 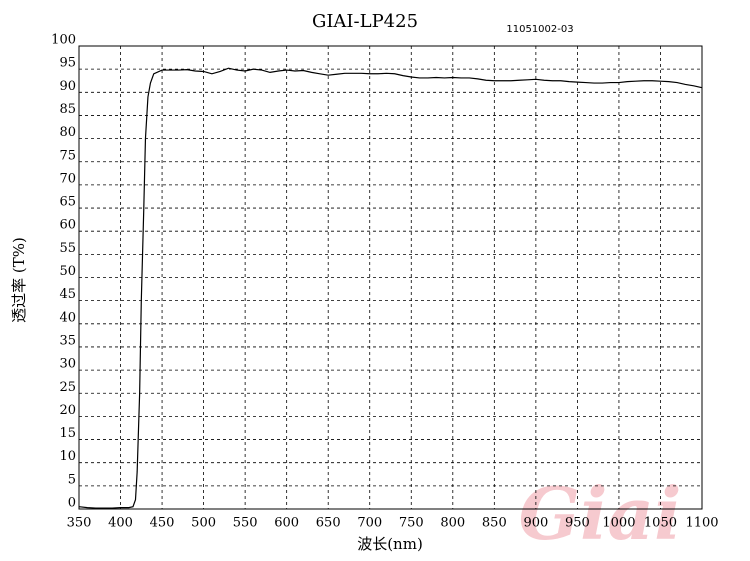 I want to click on y-tick-label: 0, so click(x=72, y=503).